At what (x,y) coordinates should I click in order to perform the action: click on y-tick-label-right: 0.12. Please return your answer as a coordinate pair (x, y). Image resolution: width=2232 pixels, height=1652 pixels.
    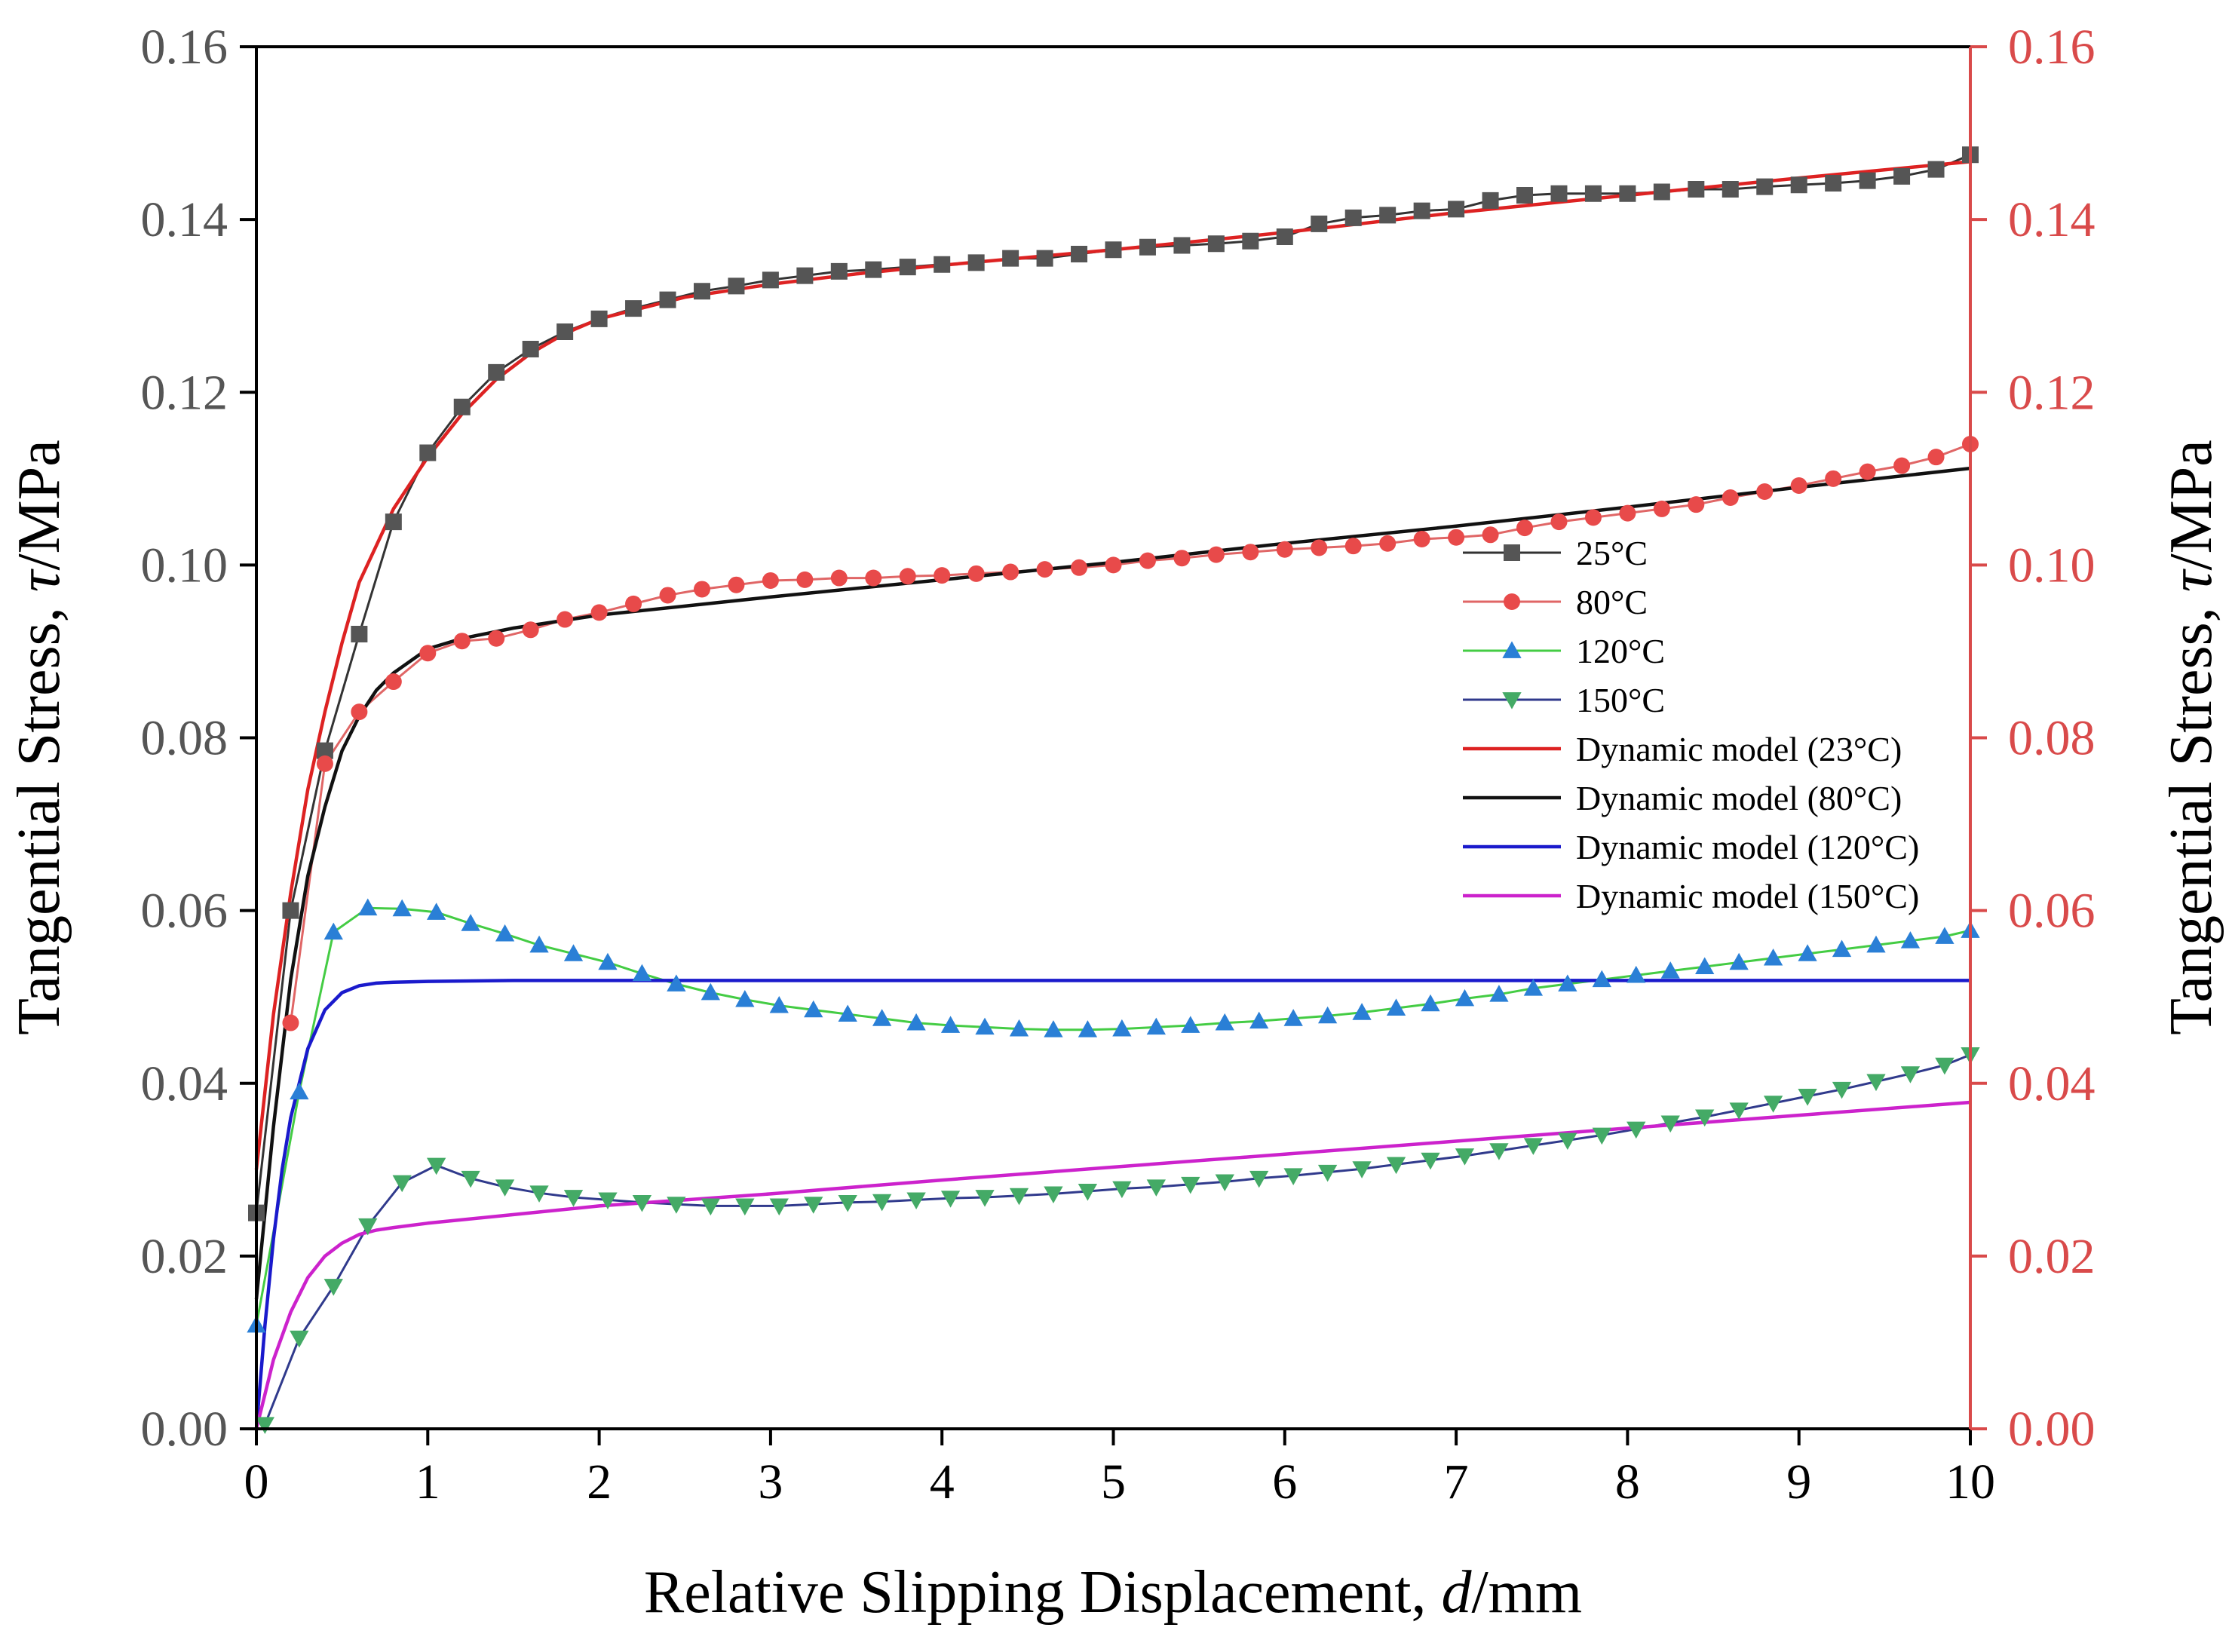
    Looking at the image, I should click on (2052, 392).